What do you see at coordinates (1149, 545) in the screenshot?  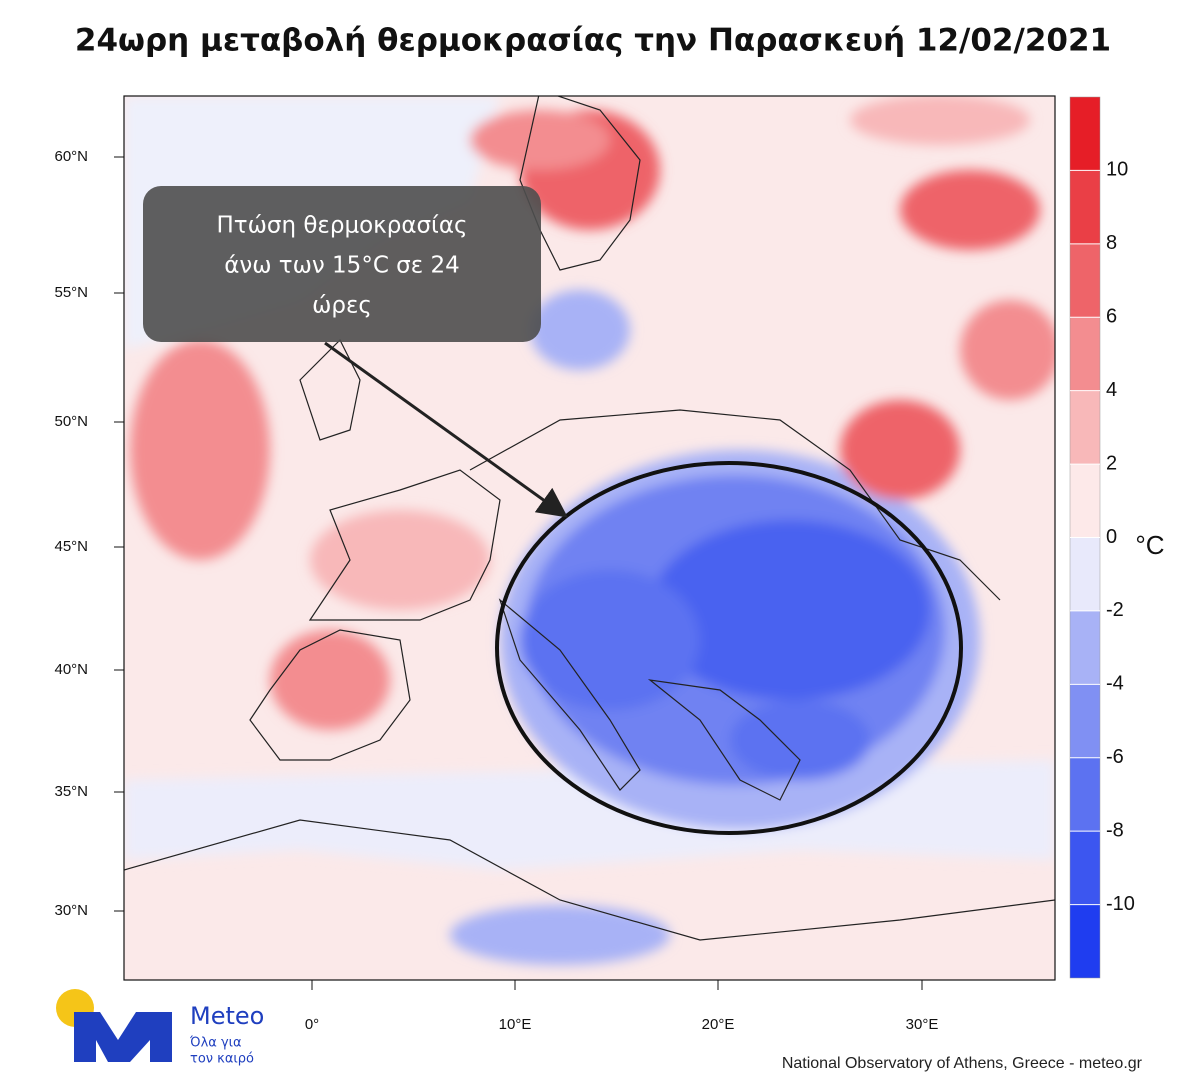 I see `colorbar-unit: °C` at bounding box center [1149, 545].